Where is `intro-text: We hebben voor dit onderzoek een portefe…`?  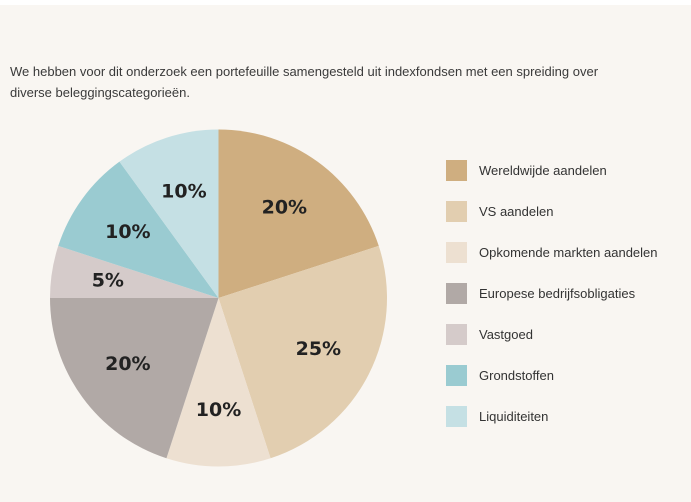
intro-text: We hebben voor dit onderzoek een portefe… is located at coordinates (304, 82).